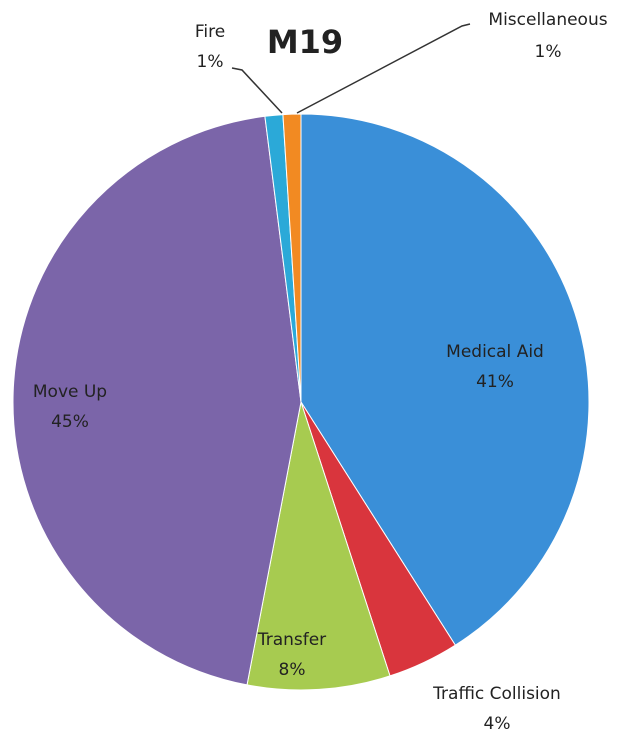 Image resolution: width=628 pixels, height=742 pixels. I want to click on slice-value-label: 45%, so click(70, 422).